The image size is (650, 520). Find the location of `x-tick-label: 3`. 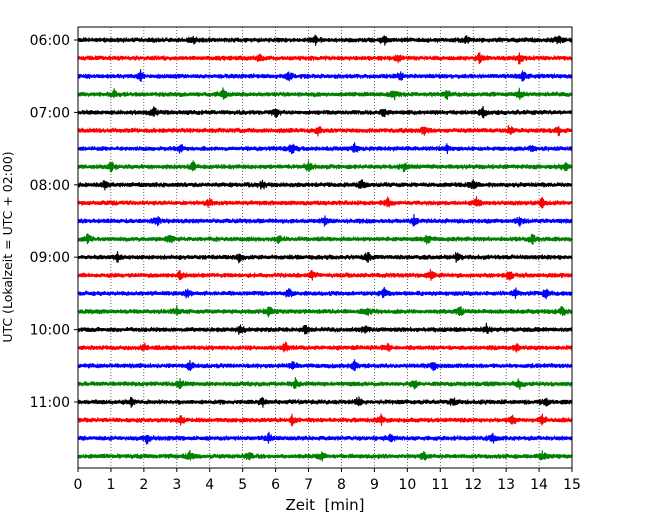

x-tick-label: 3 is located at coordinates (176, 485).